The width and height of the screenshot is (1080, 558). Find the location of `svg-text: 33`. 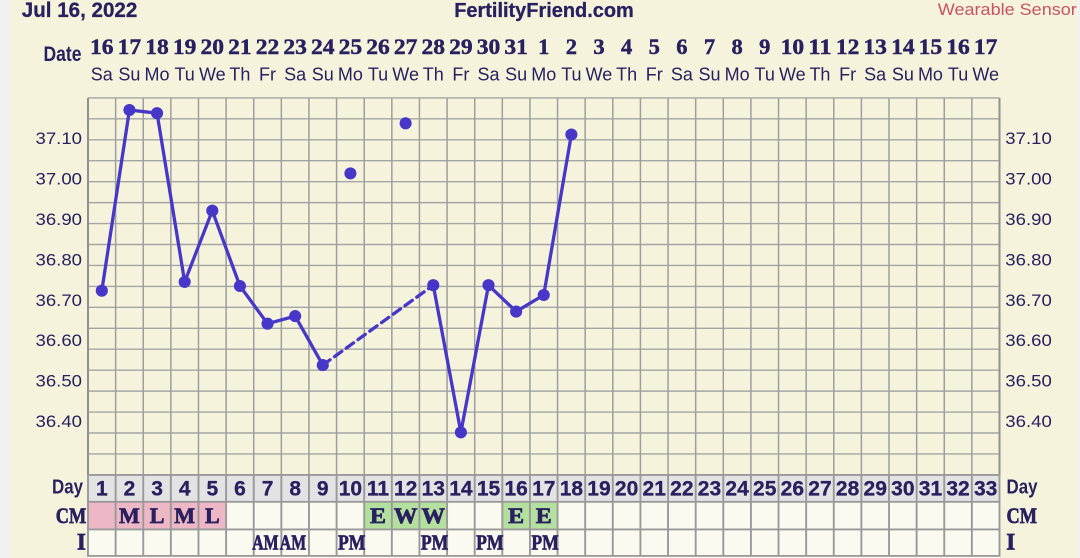

svg-text: 33 is located at coordinates (985, 488).